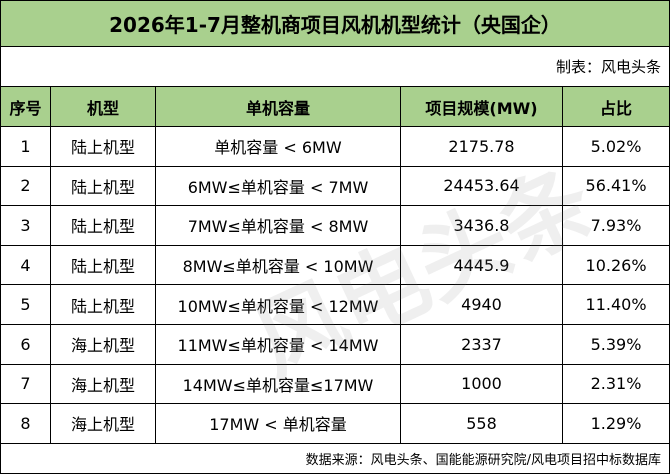 The height and width of the screenshot is (474, 670). What do you see at coordinates (278, 304) in the screenshot?
I see `cell: 10MW≤单机容量 < 12MW` at bounding box center [278, 304].